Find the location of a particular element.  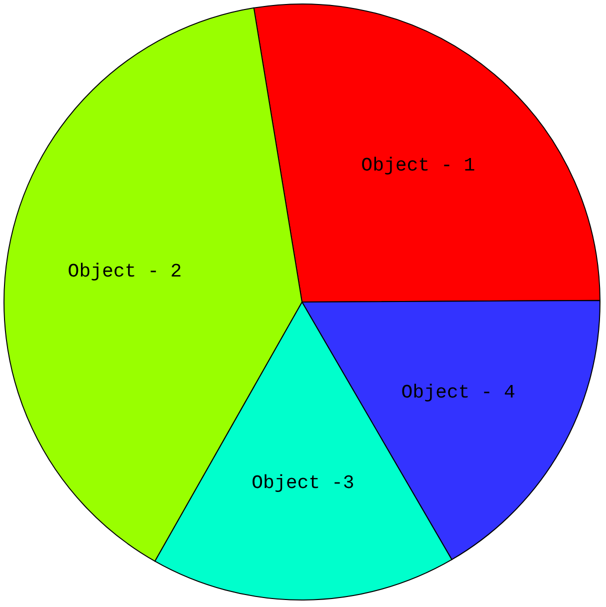

slice-label: Object - 4 is located at coordinates (458, 392).